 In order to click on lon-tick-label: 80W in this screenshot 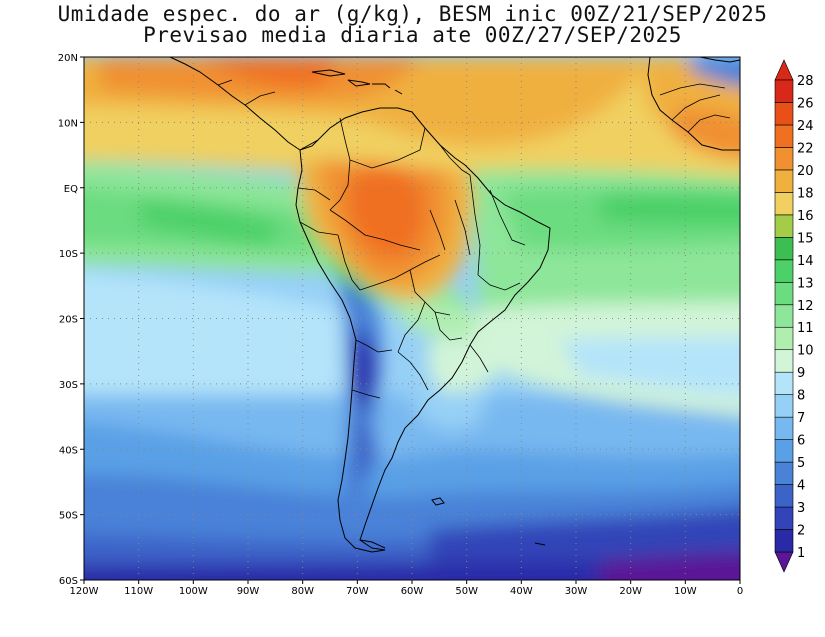, I will do `click(302, 591)`.